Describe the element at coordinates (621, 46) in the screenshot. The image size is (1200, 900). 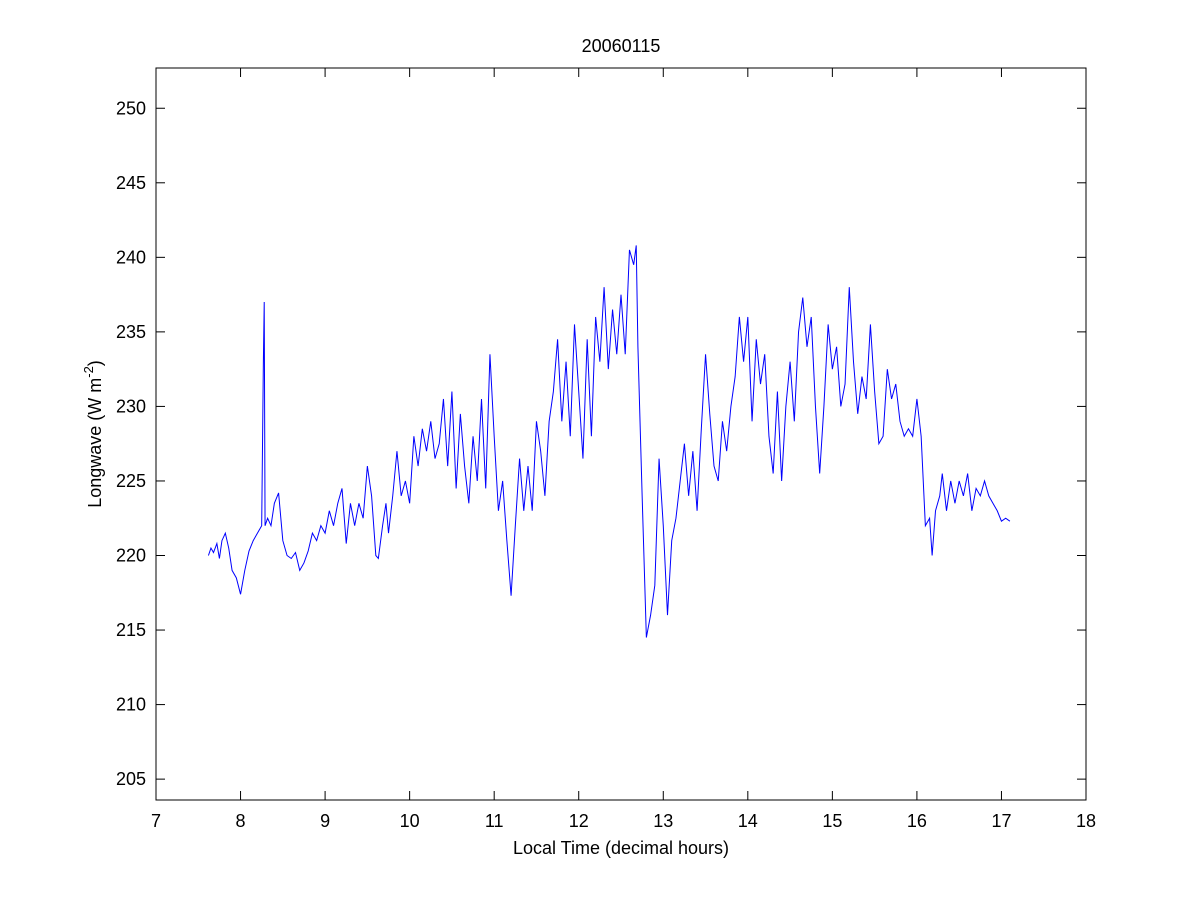
I see `chart-title: 20060115` at that location.